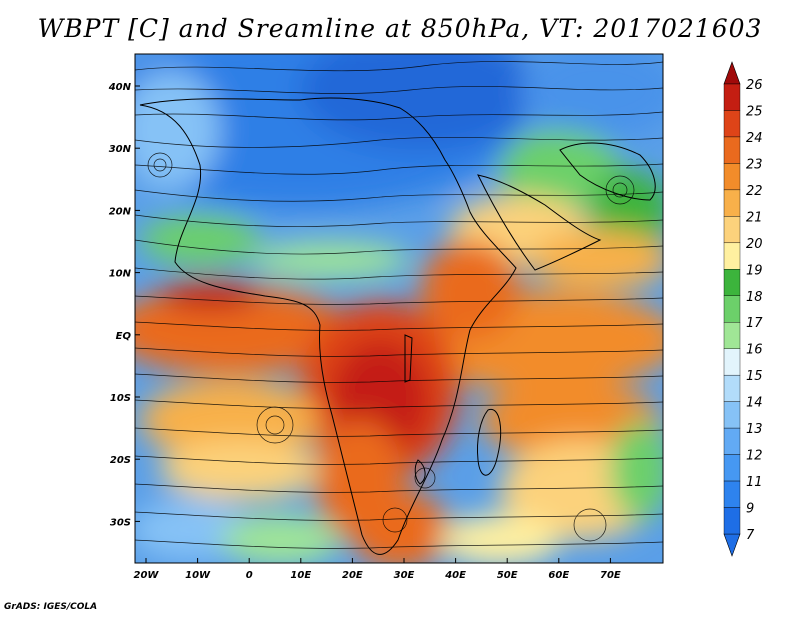  Describe the element at coordinates (754, 350) in the screenshot. I see `colorbar-label: 16` at that location.